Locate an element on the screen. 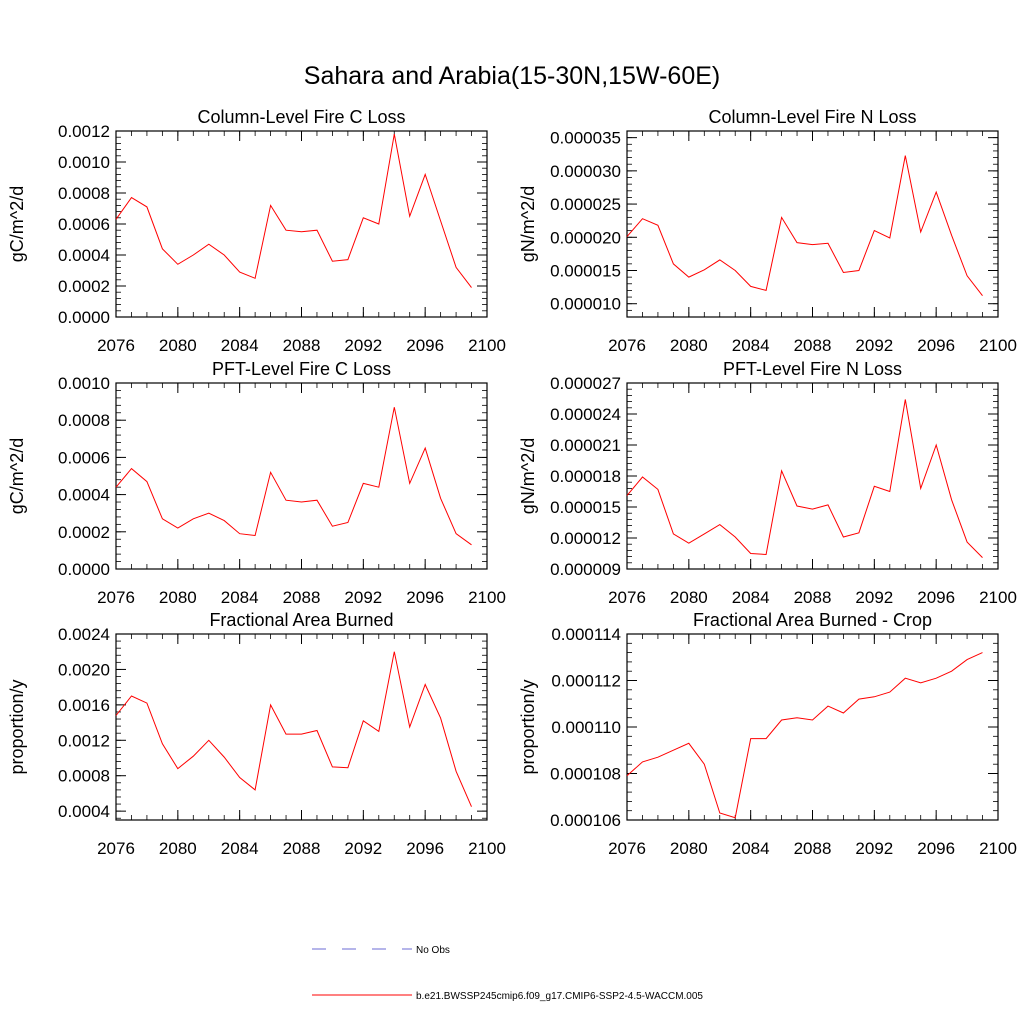  panel-title: PFT-Level Fire C Loss is located at coordinates (301, 369).